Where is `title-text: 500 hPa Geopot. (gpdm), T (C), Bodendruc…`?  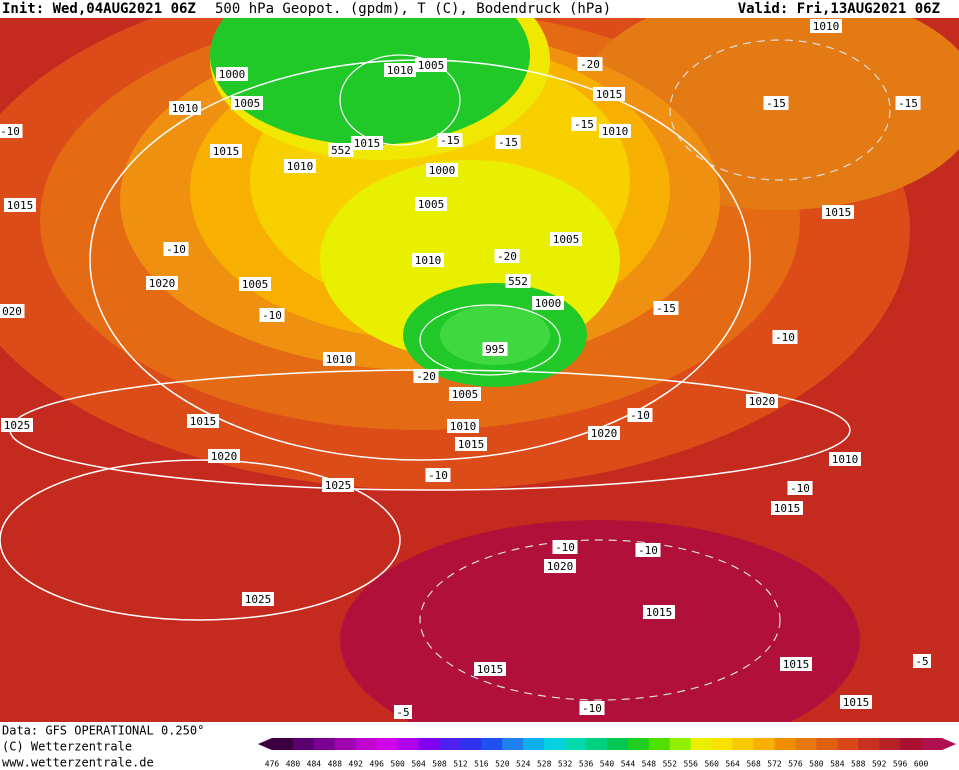 title-text: 500 hPa Geopot. (gpdm), T (C), Bodendruc… is located at coordinates (413, 9).